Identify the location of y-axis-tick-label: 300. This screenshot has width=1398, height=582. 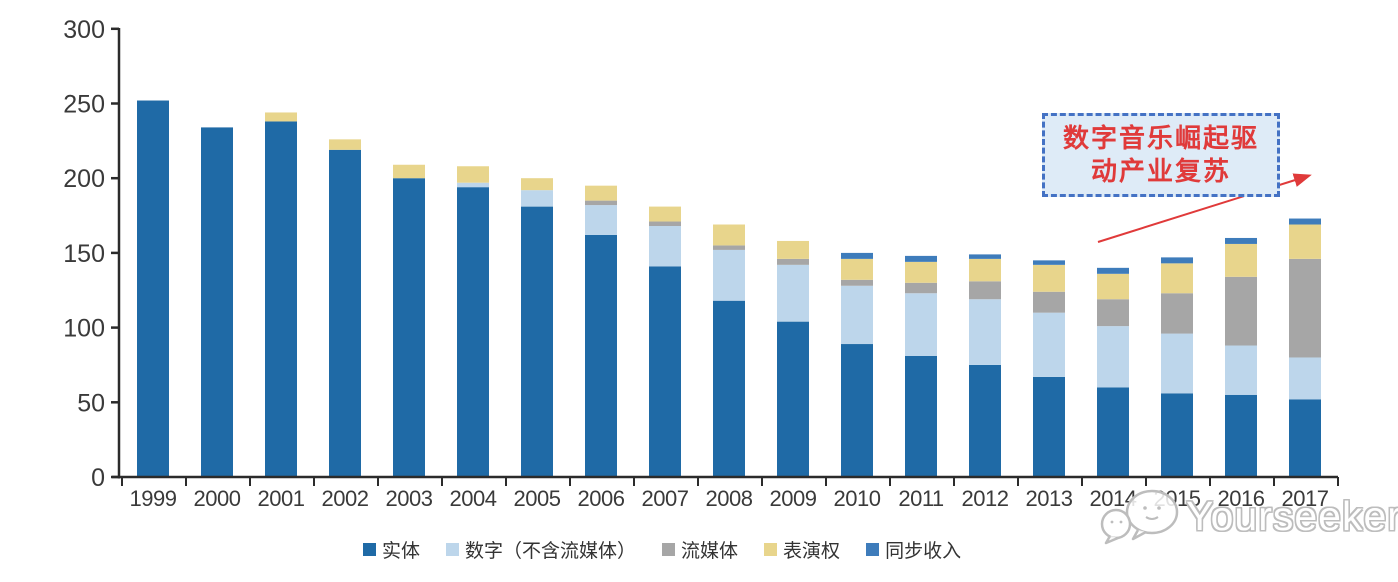
(84, 30).